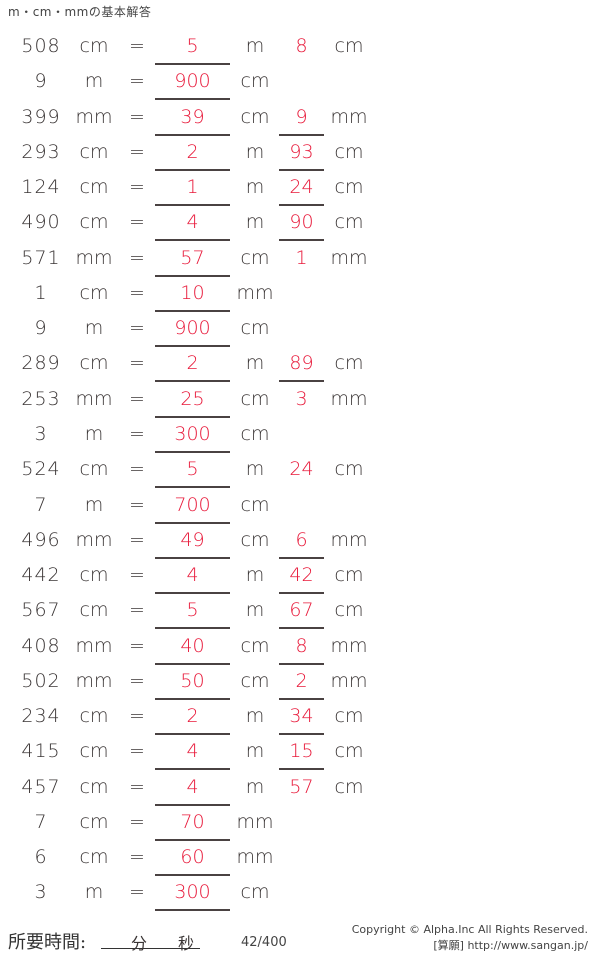  Describe the element at coordinates (300, 893) in the screenshot. I see `problem-row: 3 m = 300 cm` at that location.